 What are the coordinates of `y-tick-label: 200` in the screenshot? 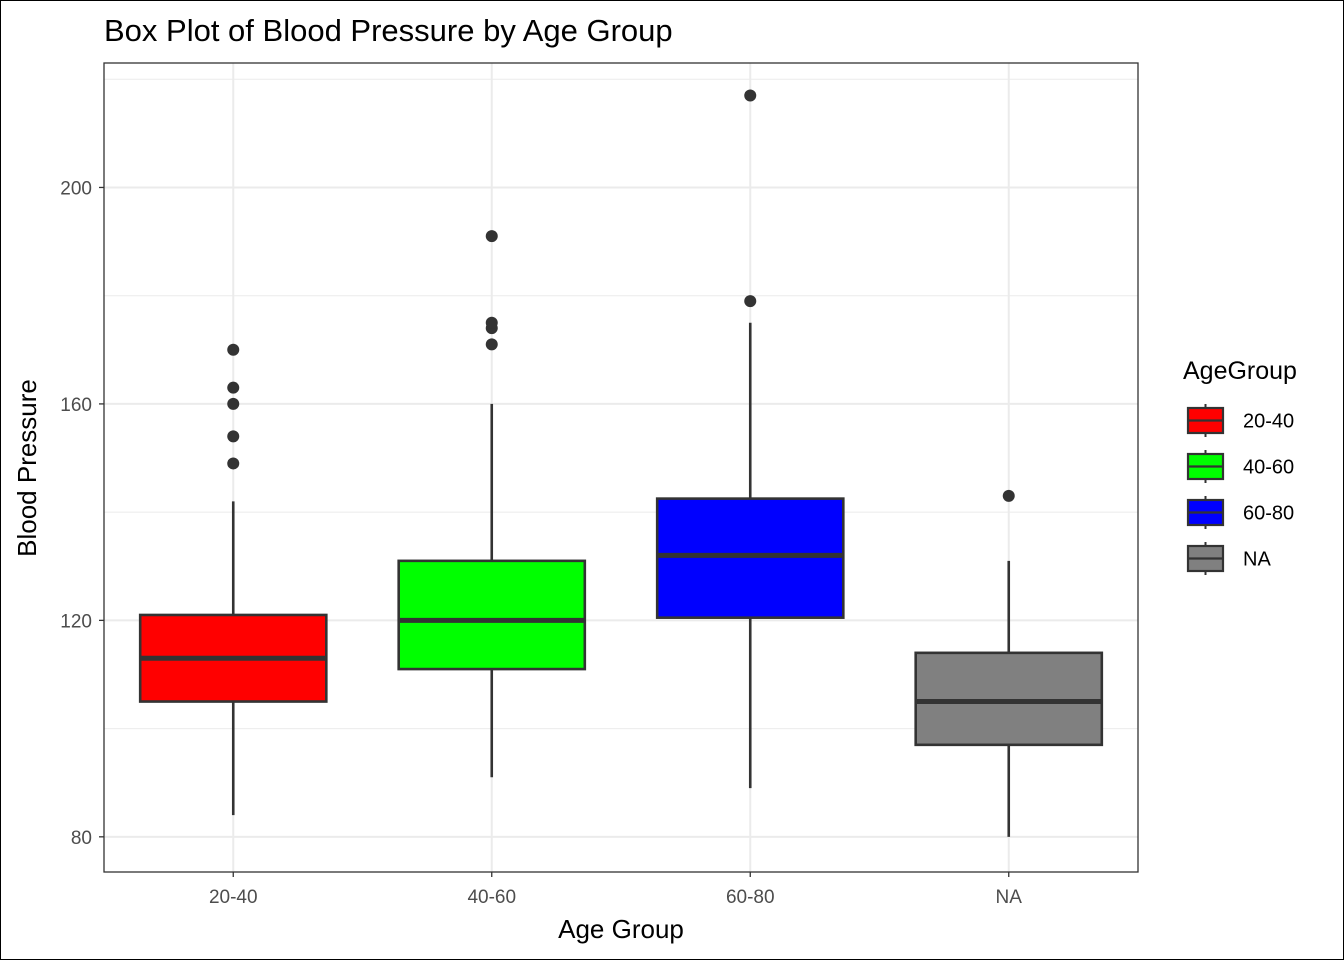 It's located at (76, 188).